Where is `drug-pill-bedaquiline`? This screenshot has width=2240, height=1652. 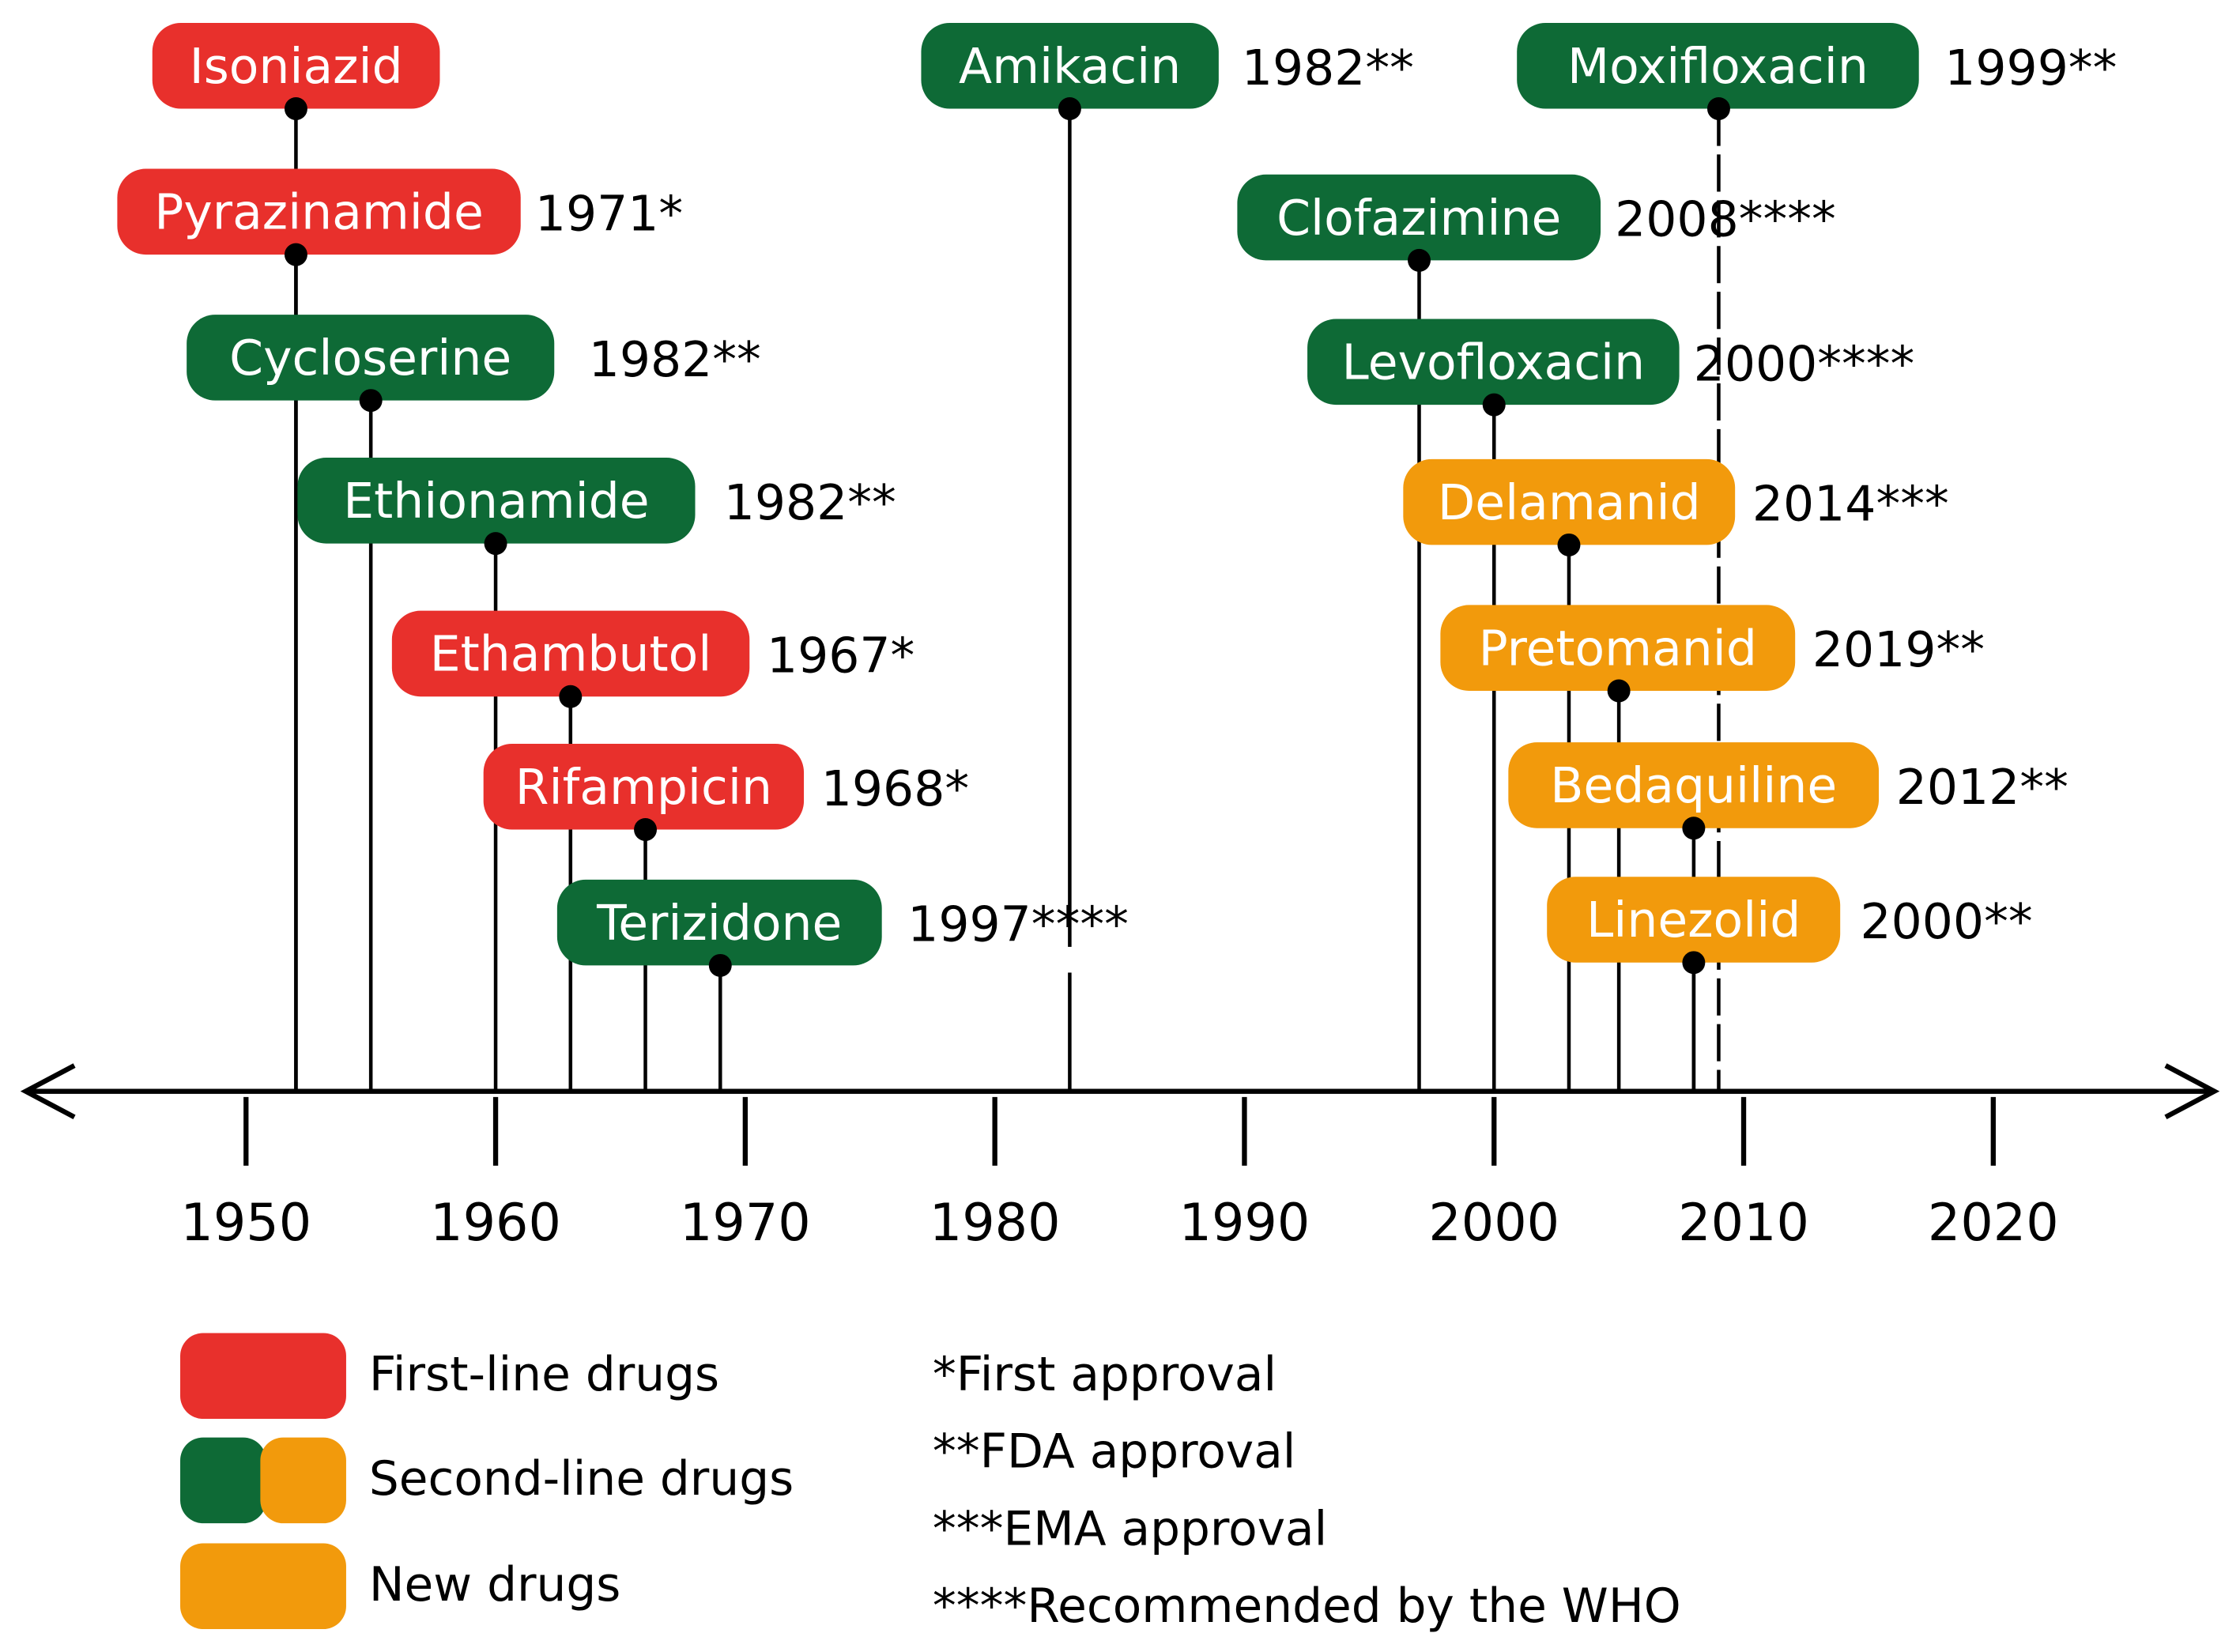
drug-pill-bedaquiline is located at coordinates (1694, 785).